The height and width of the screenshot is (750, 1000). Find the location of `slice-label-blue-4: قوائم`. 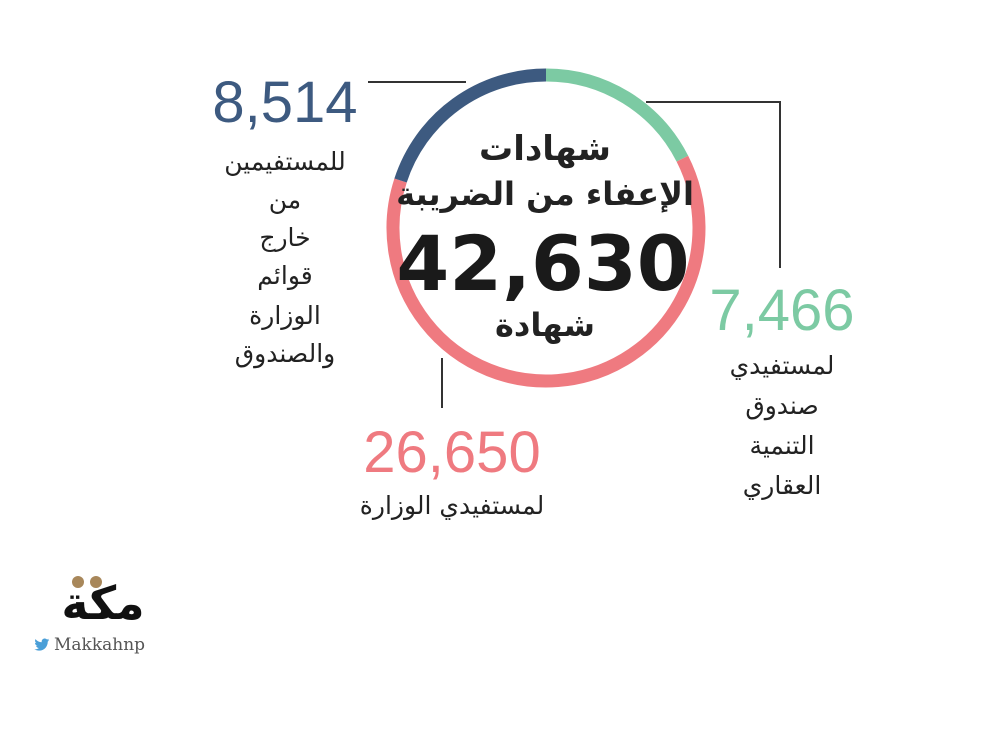

slice-label-blue-4: قوائم is located at coordinates (284, 276).